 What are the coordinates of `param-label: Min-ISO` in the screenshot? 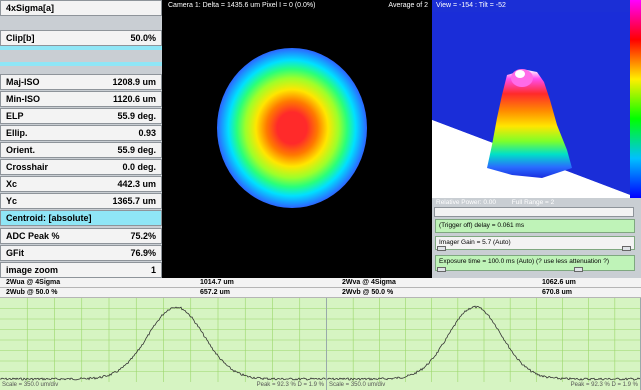 It's located at (23, 99).